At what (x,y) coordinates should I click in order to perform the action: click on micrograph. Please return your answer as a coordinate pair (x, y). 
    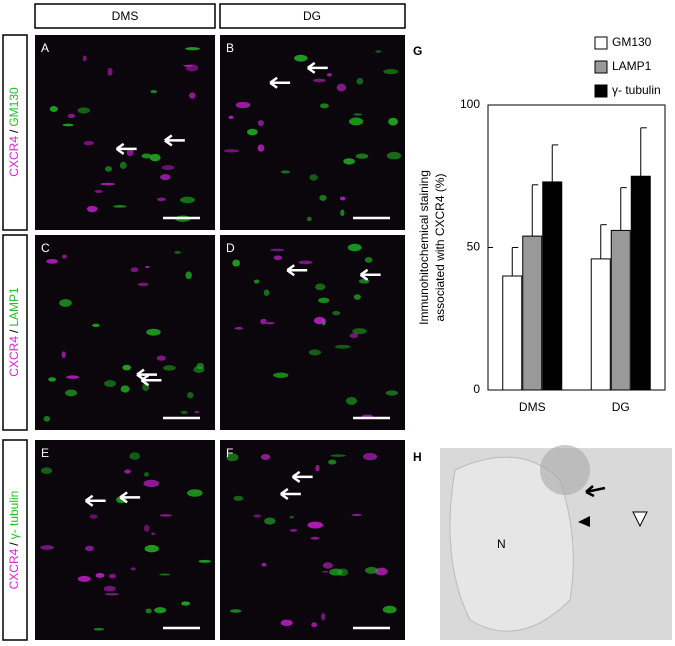
    Looking at the image, I should click on (125, 540).